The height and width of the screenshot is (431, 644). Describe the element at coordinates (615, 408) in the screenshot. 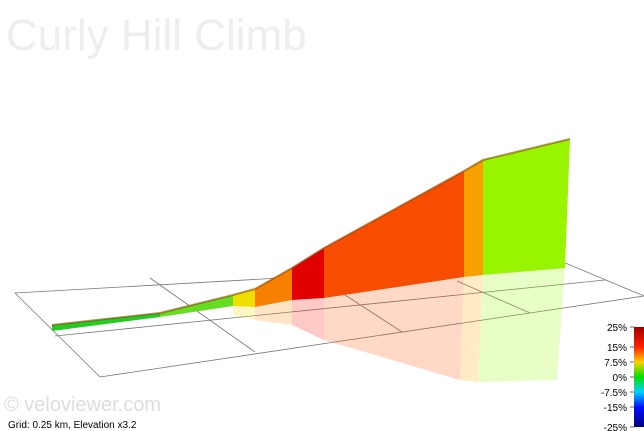

I see `scale-tick-label: -15%` at that location.